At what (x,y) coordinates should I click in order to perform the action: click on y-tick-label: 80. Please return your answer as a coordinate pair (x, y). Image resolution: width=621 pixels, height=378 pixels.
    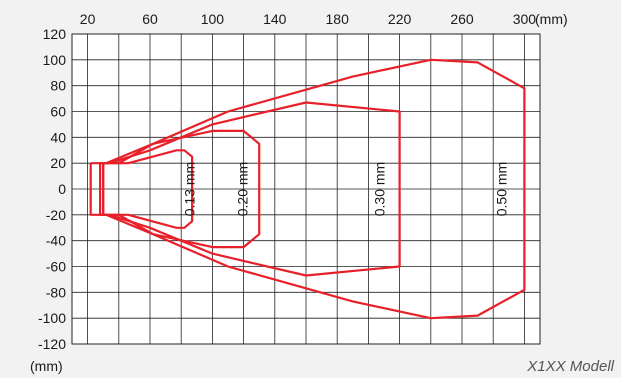
    Looking at the image, I should click on (58, 86).